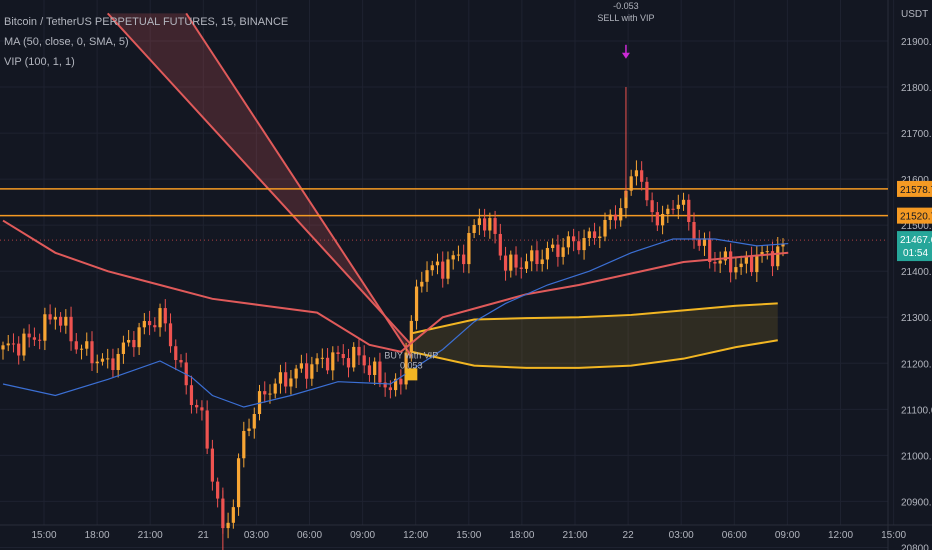 Image resolution: width=932 pixels, height=550 pixels. What do you see at coordinates (916, 318) in the screenshot?
I see `y-tick-label: 21300.0` at bounding box center [916, 318].